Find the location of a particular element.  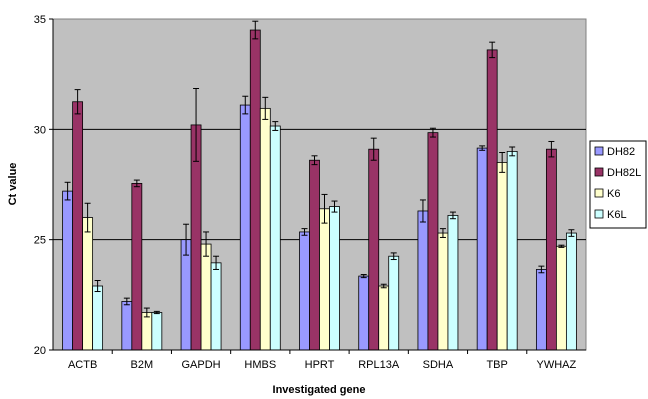

x-tick-label: SDHA is located at coordinates (438, 365).